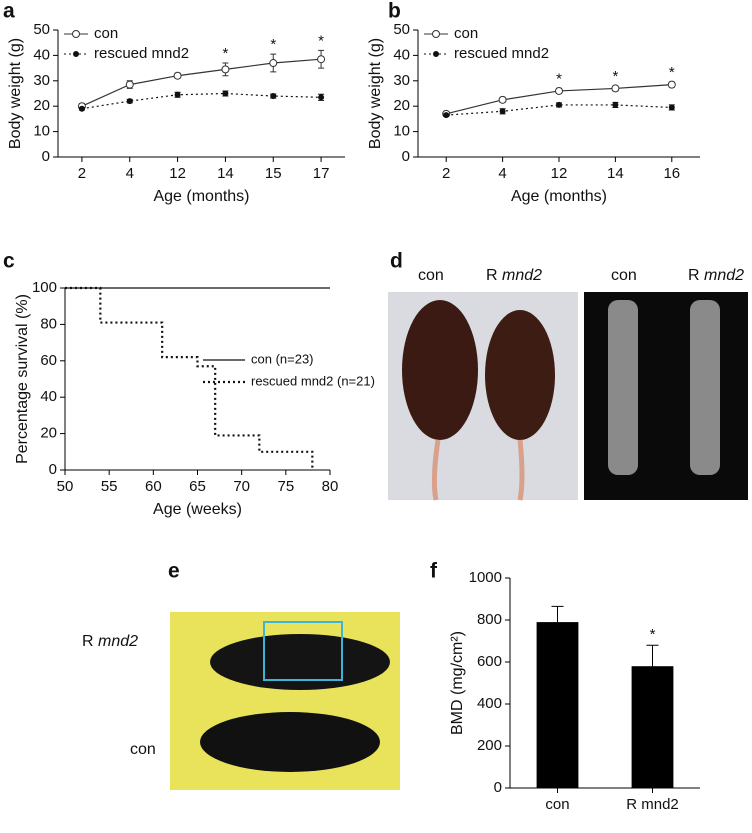  I want to click on y-tick-label: 30, so click(41, 80).